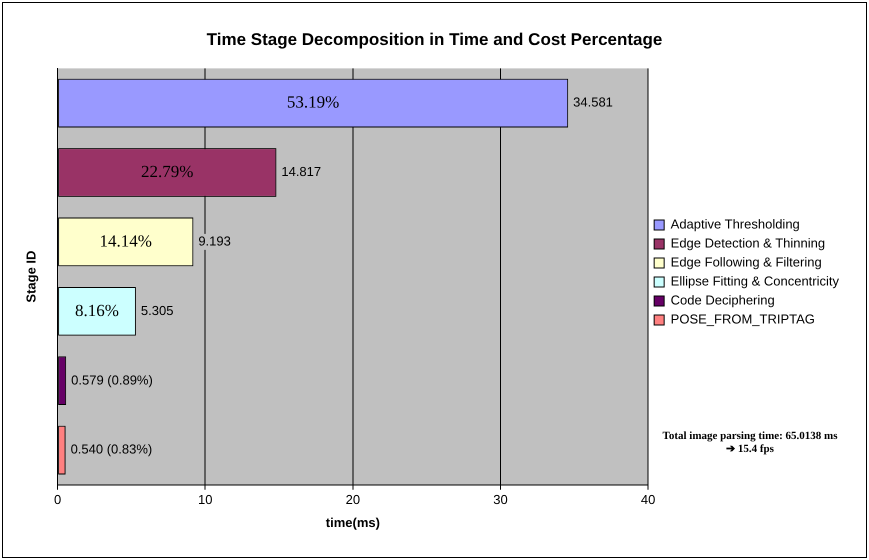 The width and height of the screenshot is (869, 560). What do you see at coordinates (126, 240) in the screenshot?
I see `annotation: 14.14%` at bounding box center [126, 240].